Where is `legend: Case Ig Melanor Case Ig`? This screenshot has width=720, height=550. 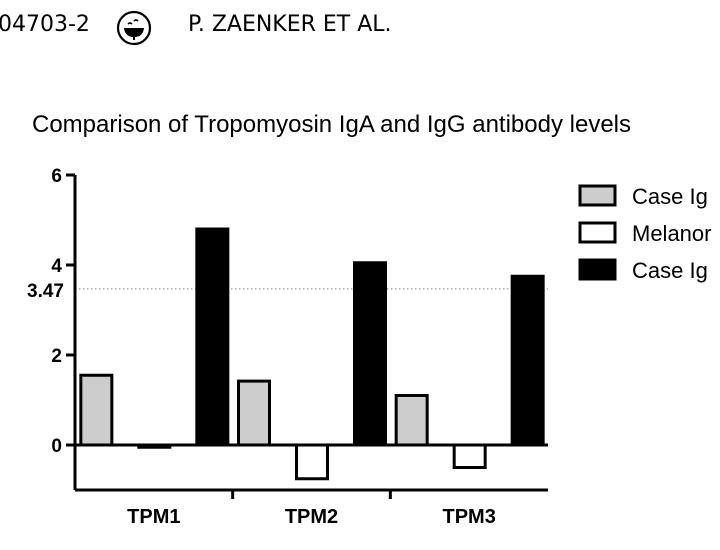
legend: Case Ig Melanor Case Ig is located at coordinates (644, 233).